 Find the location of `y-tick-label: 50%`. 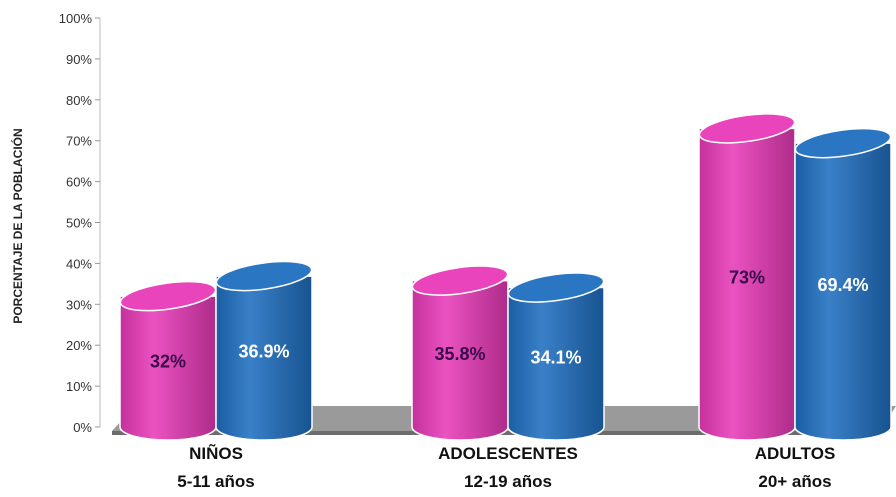

y-tick-label: 50% is located at coordinates (79, 223).